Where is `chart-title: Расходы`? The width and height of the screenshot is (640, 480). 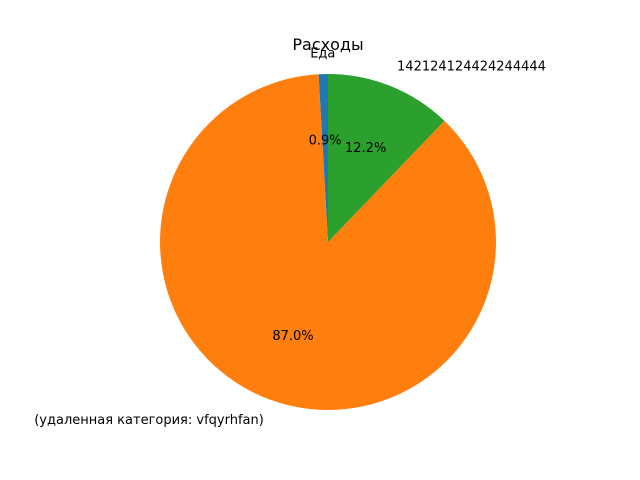 chart-title: Расходы is located at coordinates (327, 44).